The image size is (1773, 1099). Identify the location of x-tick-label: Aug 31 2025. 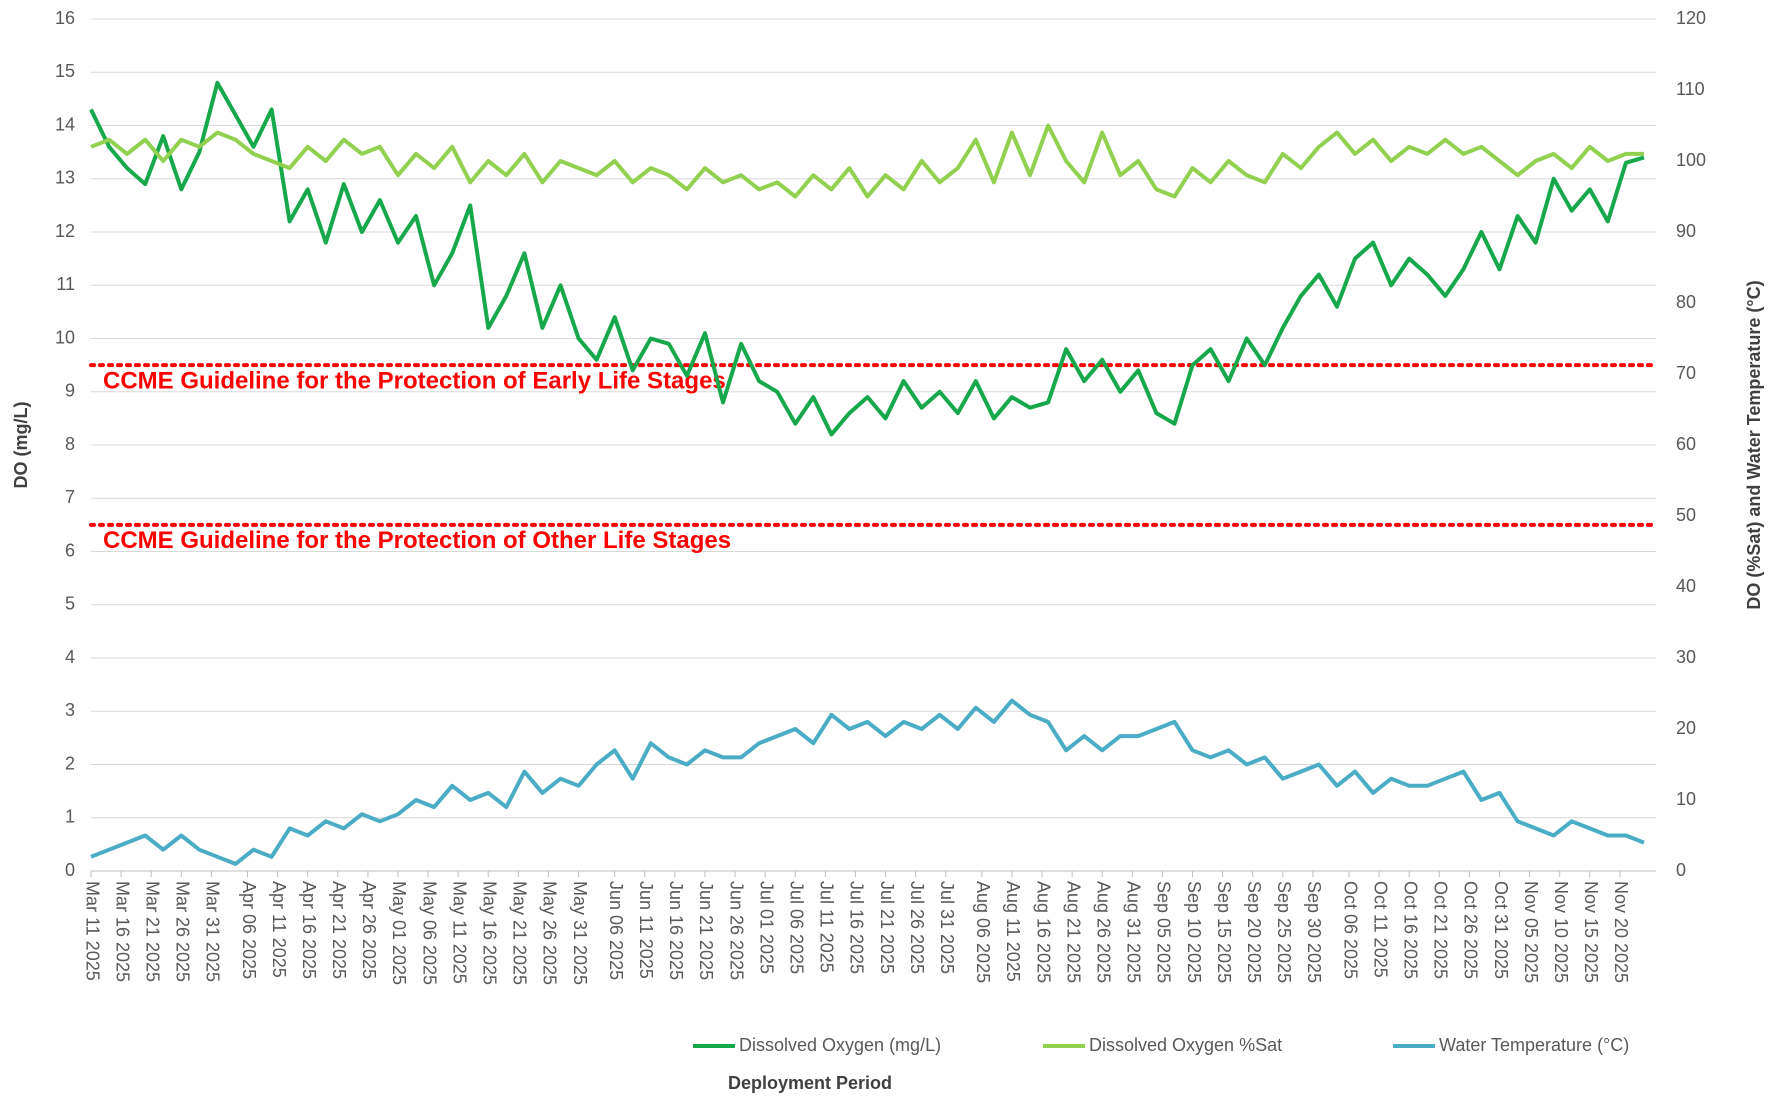
(1134, 932).